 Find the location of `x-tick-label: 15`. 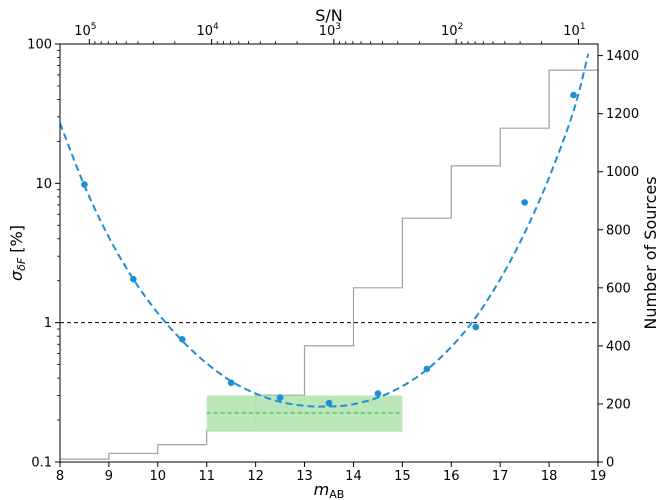

x-tick-label: 15 is located at coordinates (402, 476).